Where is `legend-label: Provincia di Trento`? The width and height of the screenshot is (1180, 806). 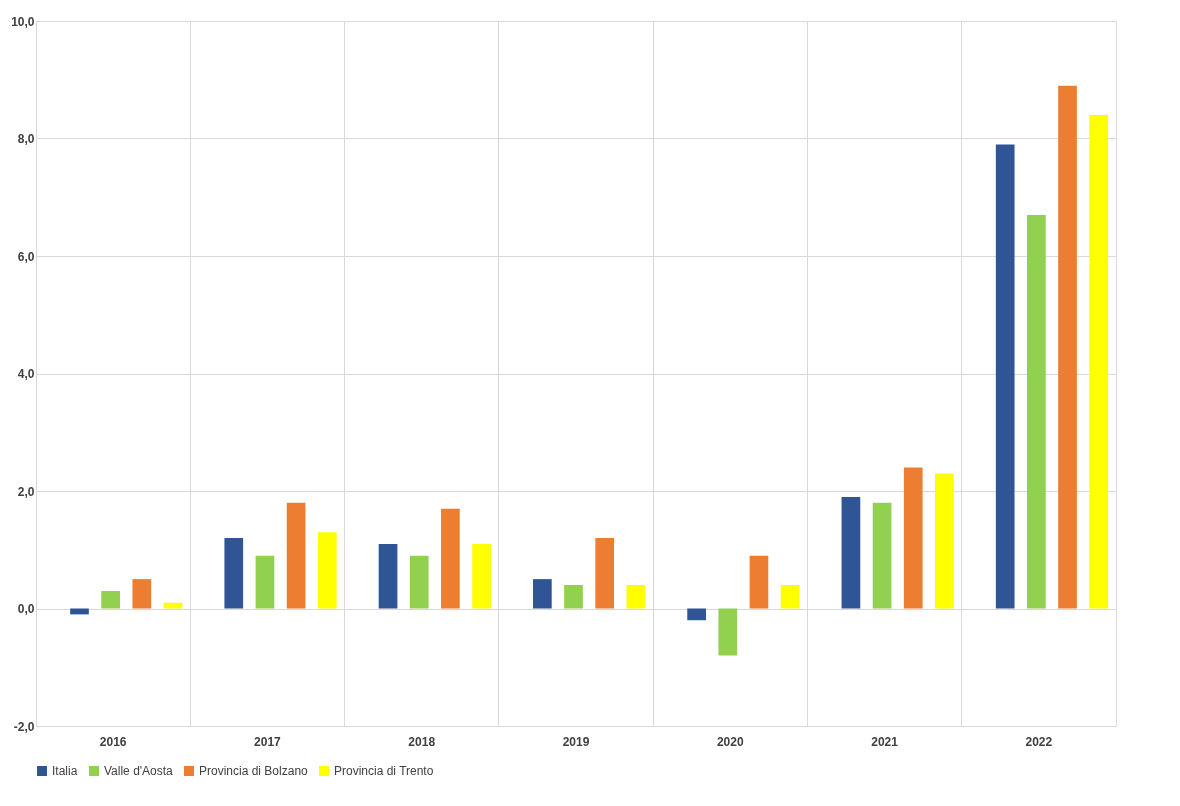 legend-label: Provincia di Trento is located at coordinates (384, 771).